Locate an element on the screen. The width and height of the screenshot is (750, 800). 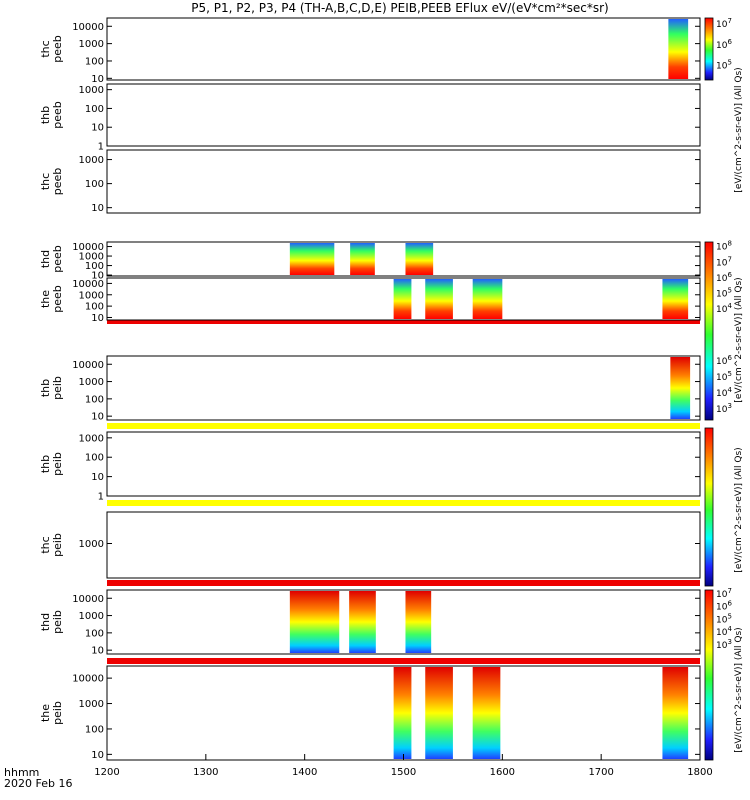
colorbar-tick-label: 10⁸ is located at coordinates (724, 246).